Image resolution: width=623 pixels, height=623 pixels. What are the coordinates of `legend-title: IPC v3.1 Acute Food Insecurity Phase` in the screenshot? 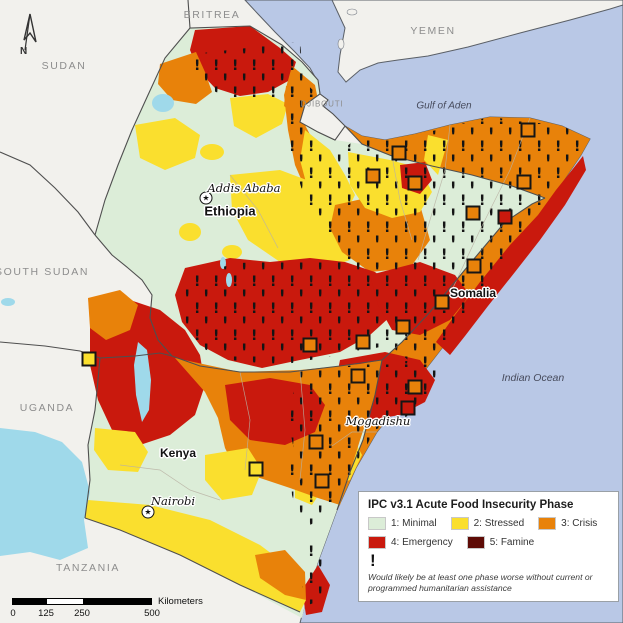 It's located at (471, 505).